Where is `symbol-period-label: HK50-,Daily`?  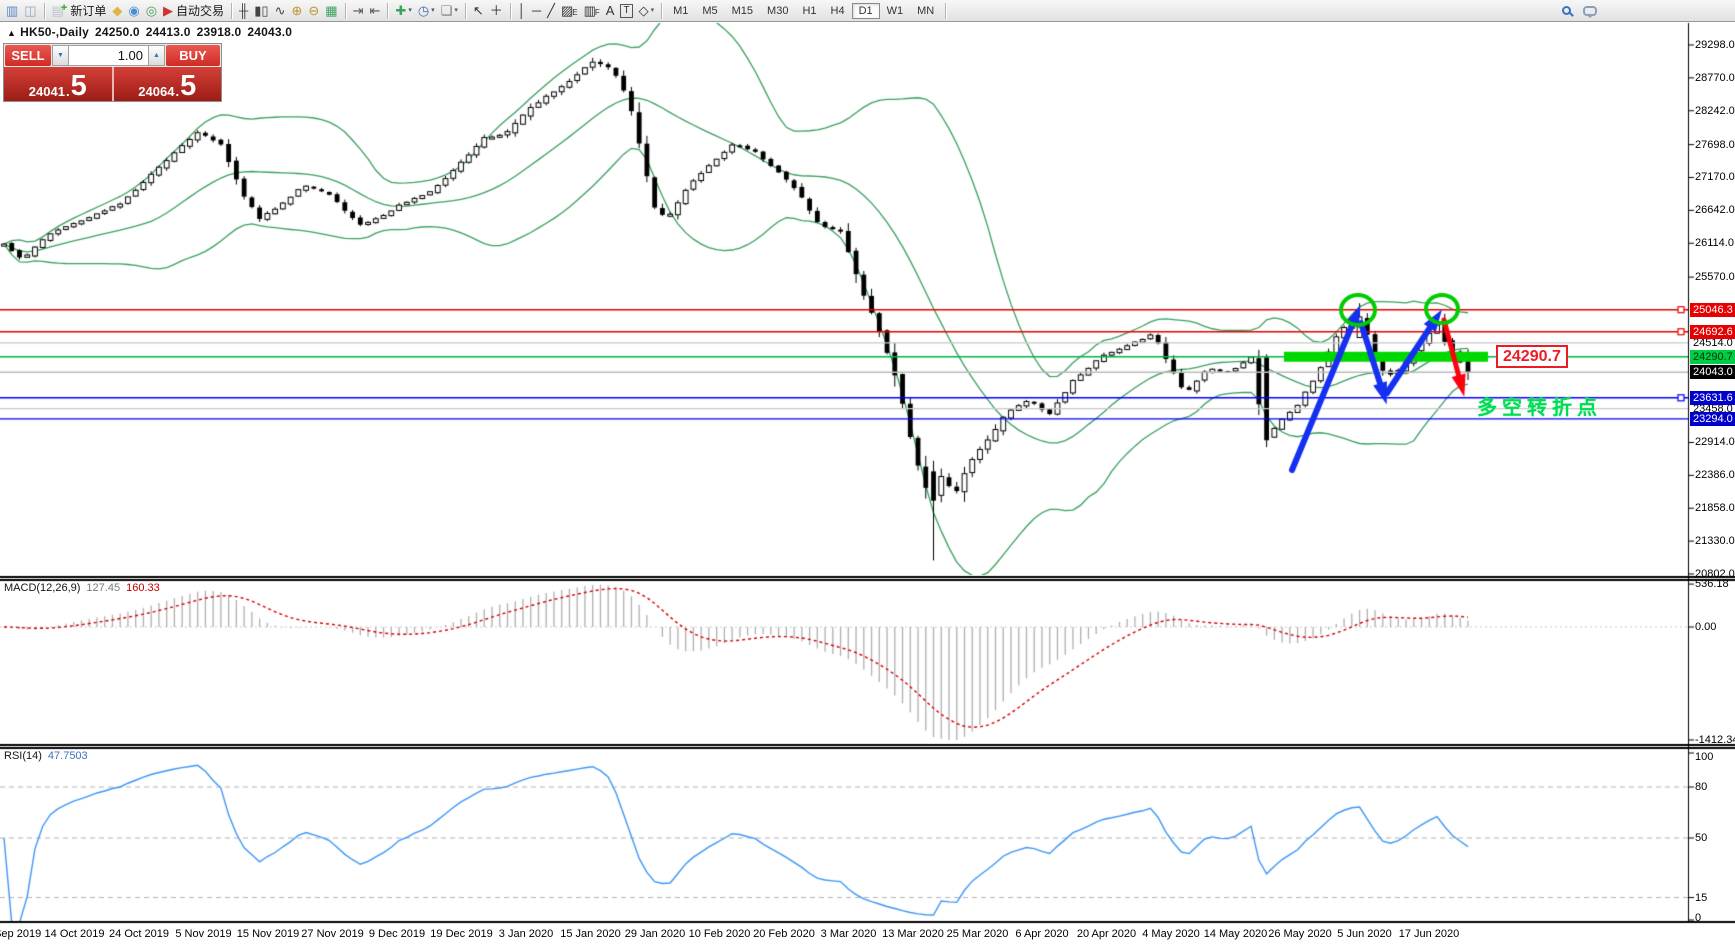 symbol-period-label: HK50-,Daily is located at coordinates (55, 32).